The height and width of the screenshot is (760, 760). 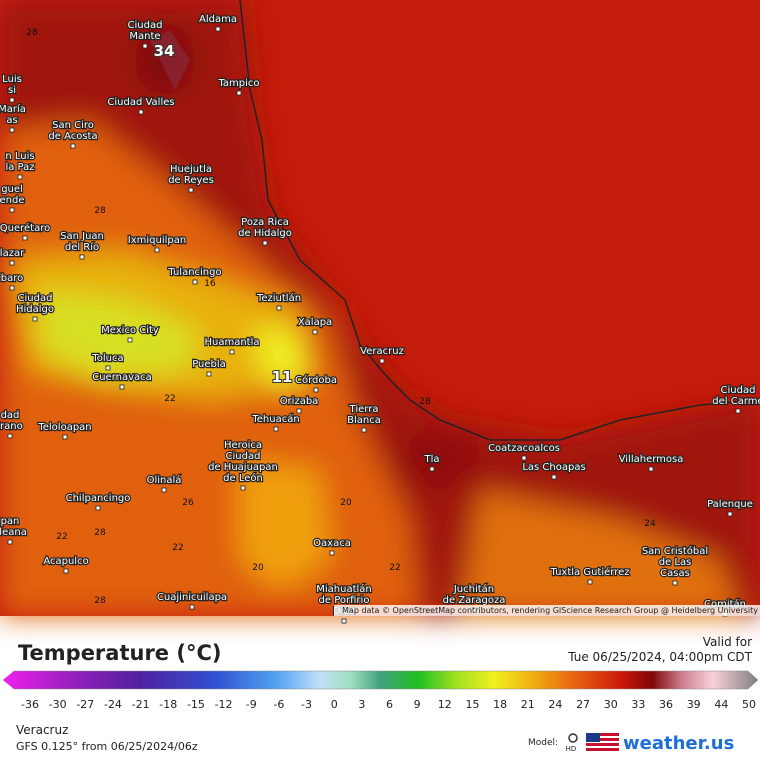 I want to click on valid-label: Valid for, so click(x=727, y=642).